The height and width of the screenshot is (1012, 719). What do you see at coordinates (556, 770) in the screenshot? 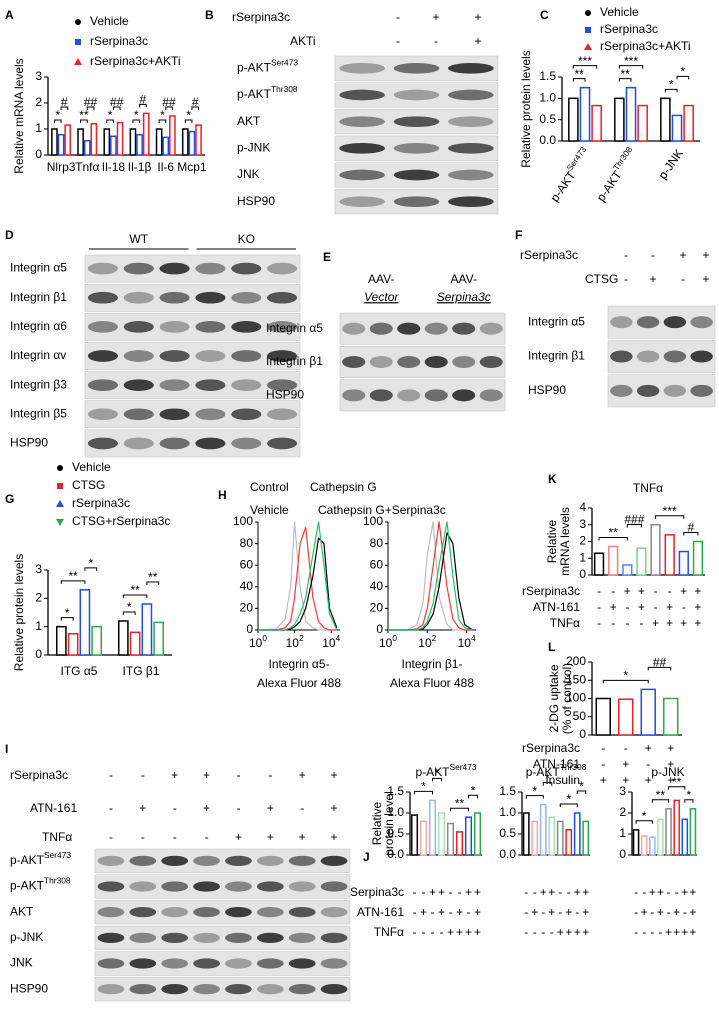
I see `chart-title: p-AKTThr308` at bounding box center [556, 770].